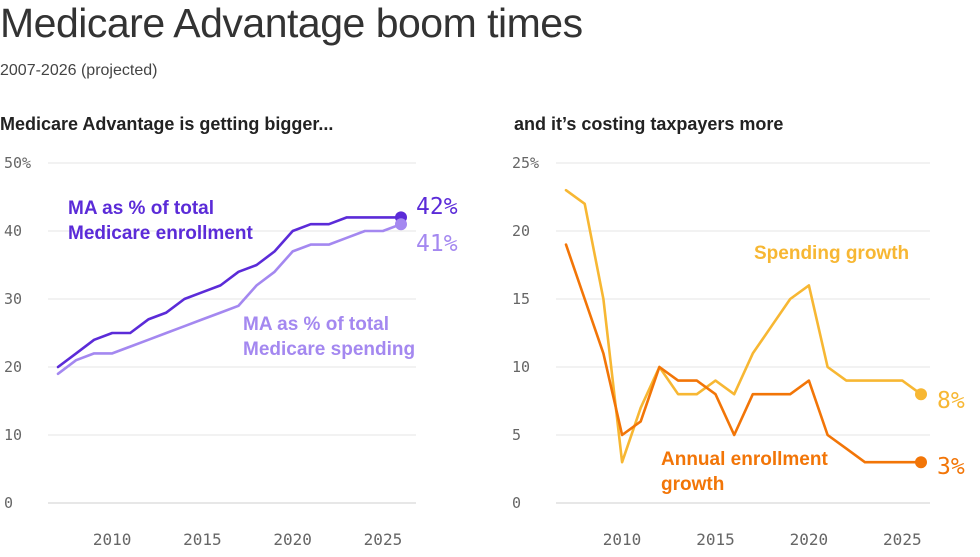  I want to click on series-end-label: 3%, so click(951, 467).